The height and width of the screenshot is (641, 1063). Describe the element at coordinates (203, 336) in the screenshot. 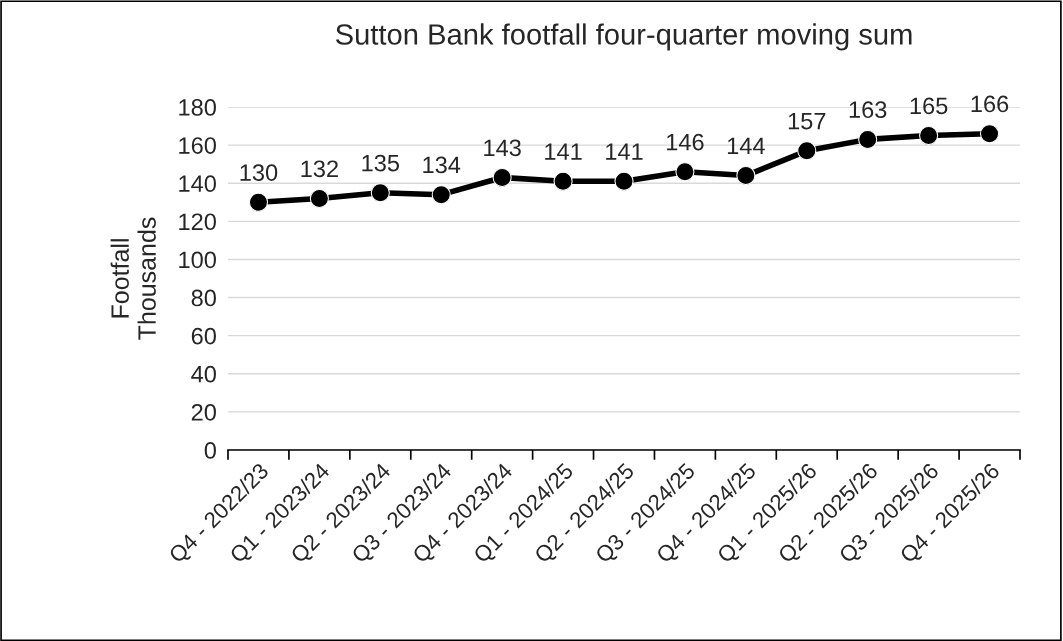

I see `y-tick-label: 60` at that location.